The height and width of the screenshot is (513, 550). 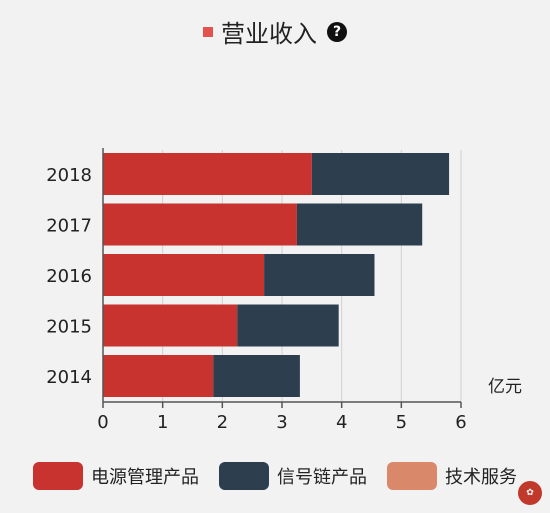 I want to click on category-label-2014: 2014, so click(x=69, y=377).